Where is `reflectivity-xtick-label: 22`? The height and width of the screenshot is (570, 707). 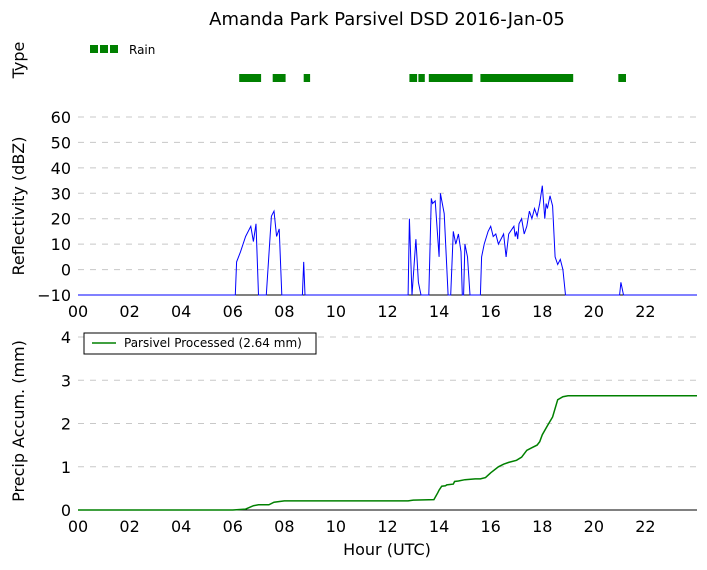 reflectivity-xtick-label: 22 is located at coordinates (645, 311).